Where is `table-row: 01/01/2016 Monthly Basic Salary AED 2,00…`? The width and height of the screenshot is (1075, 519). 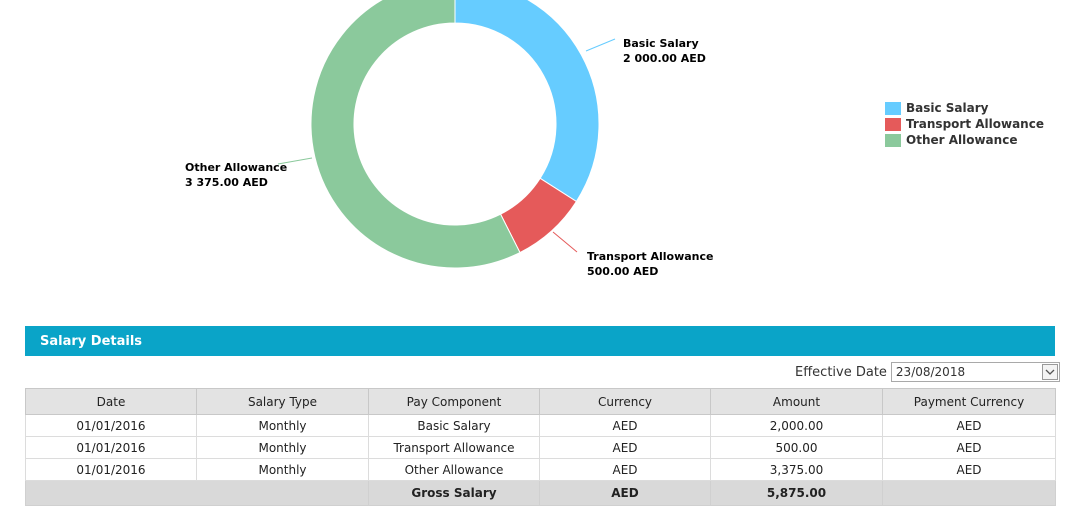 table-row: 01/01/2016 Monthly Basic Salary AED 2,00… is located at coordinates (540, 425).